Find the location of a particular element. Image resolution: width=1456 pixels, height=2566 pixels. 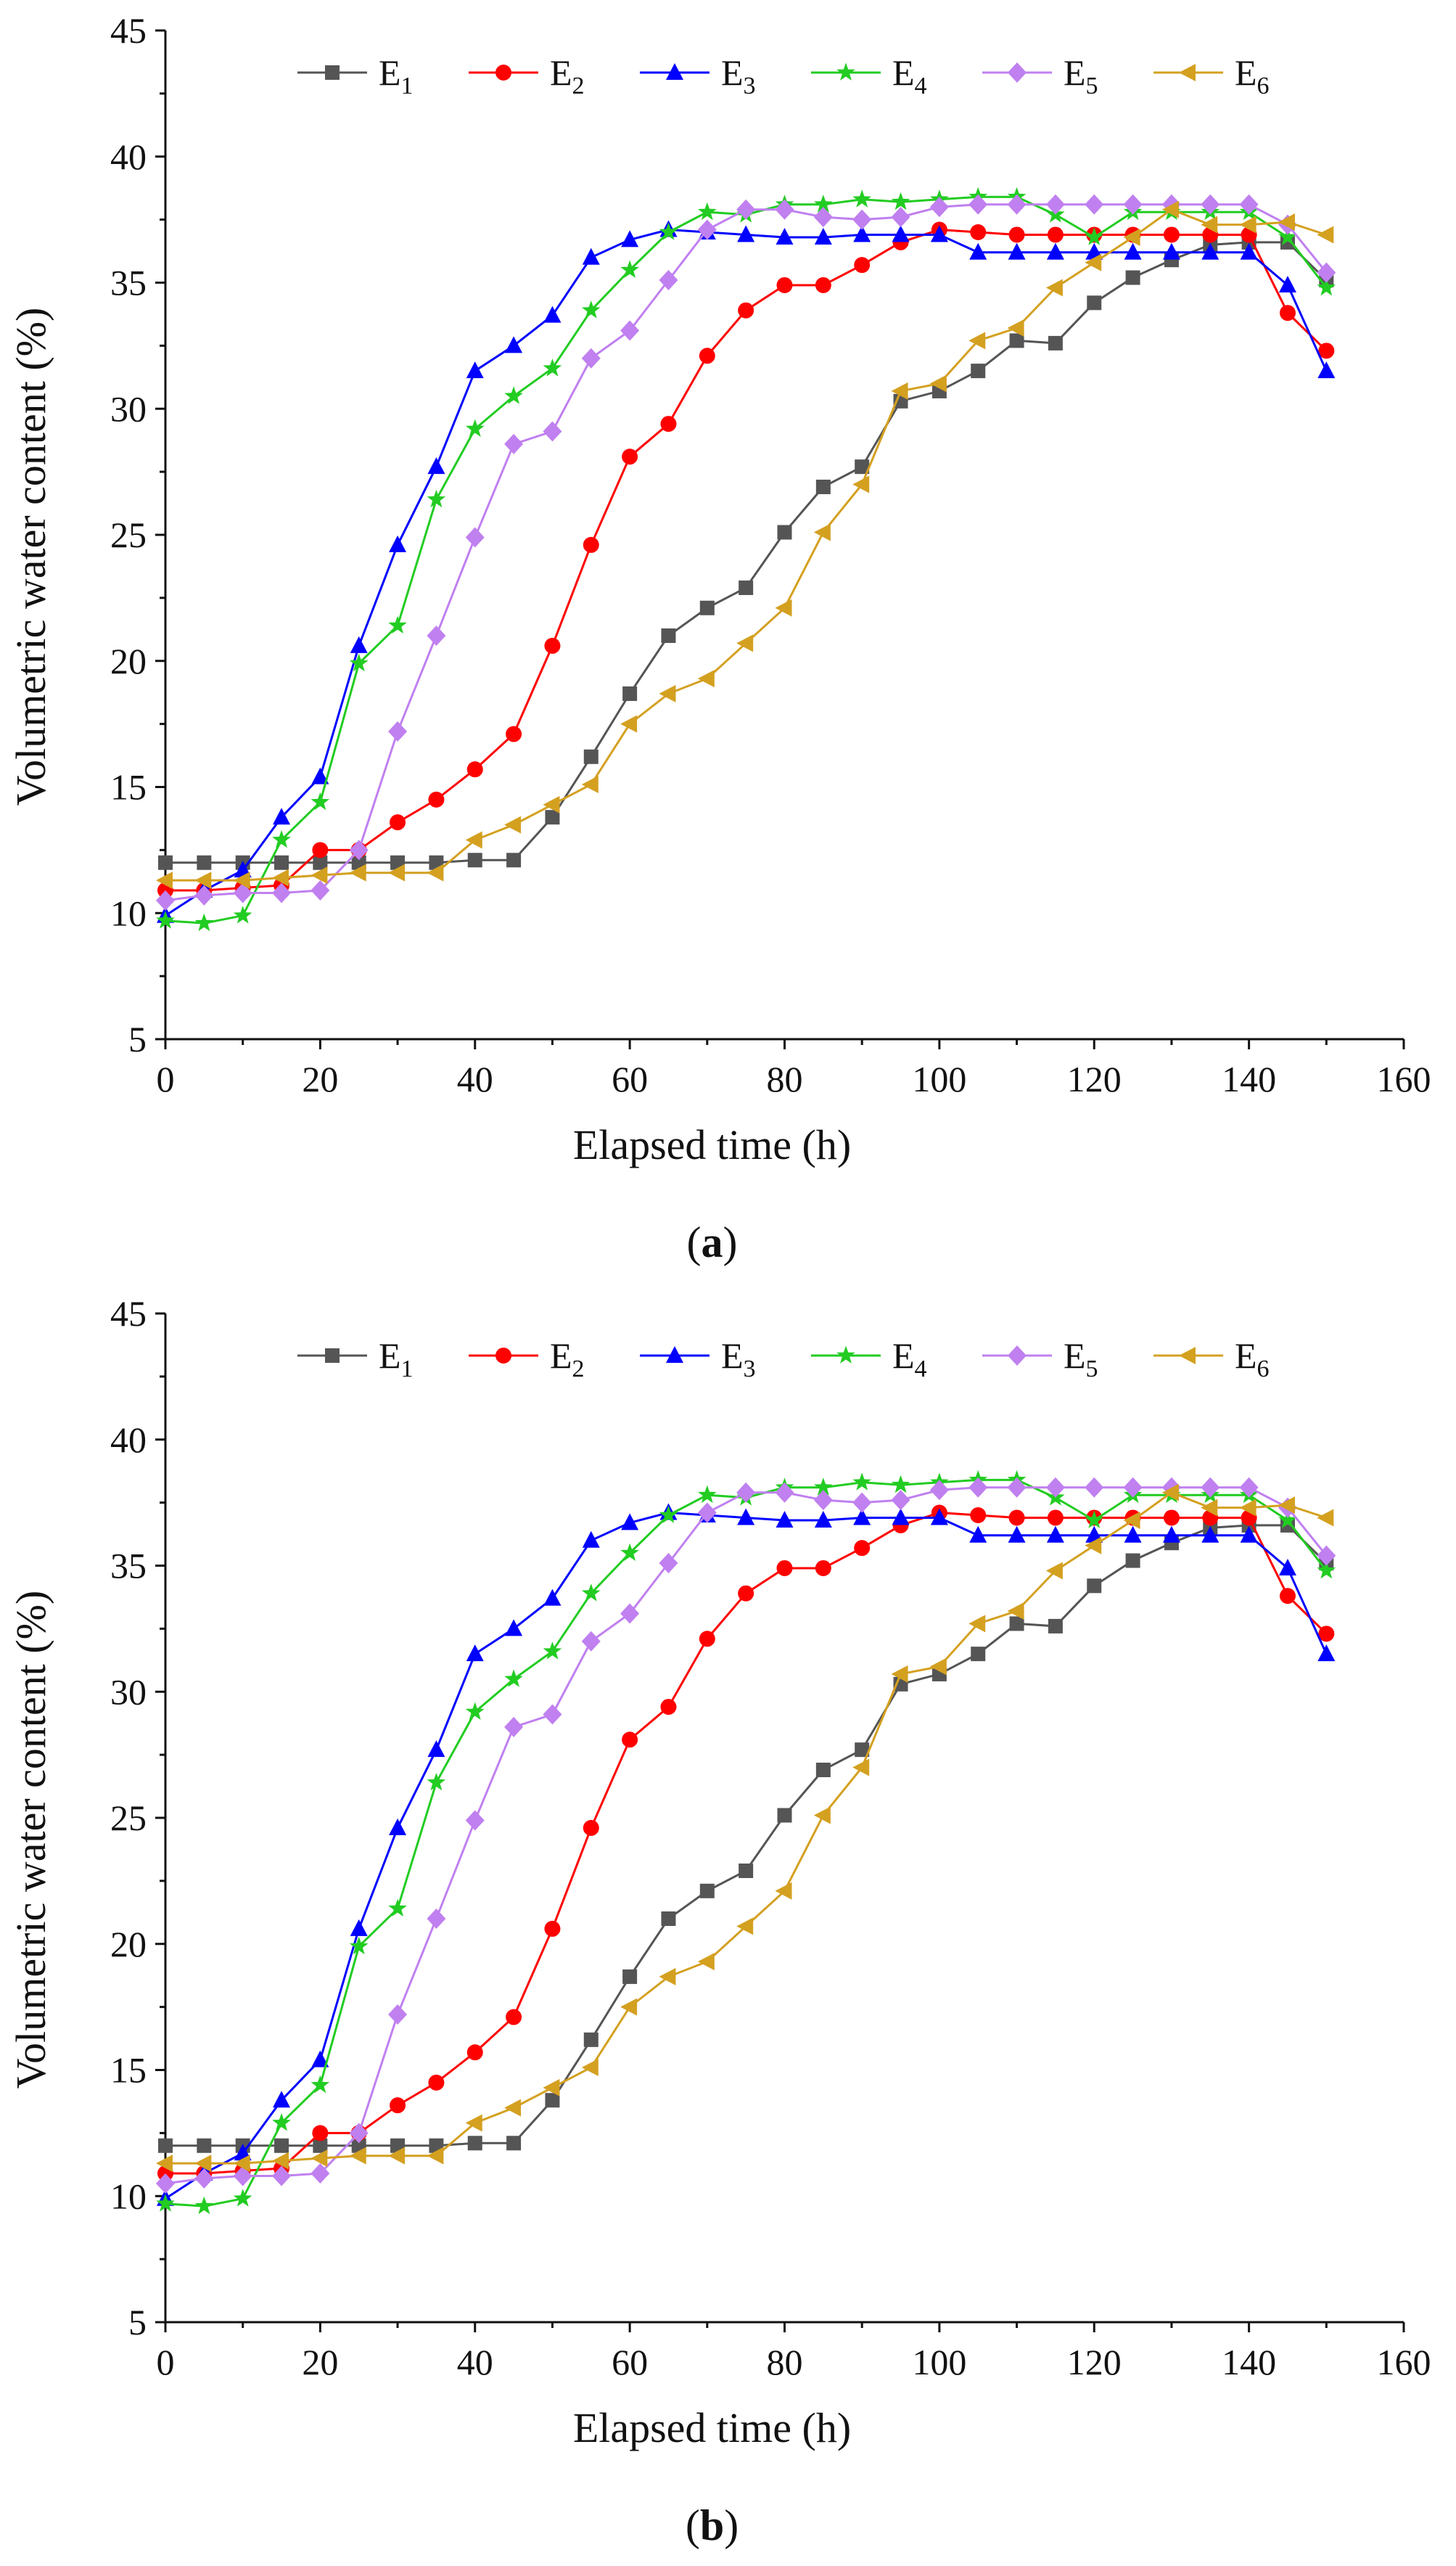

y-tick-label: 20 is located at coordinates (128, 1944).